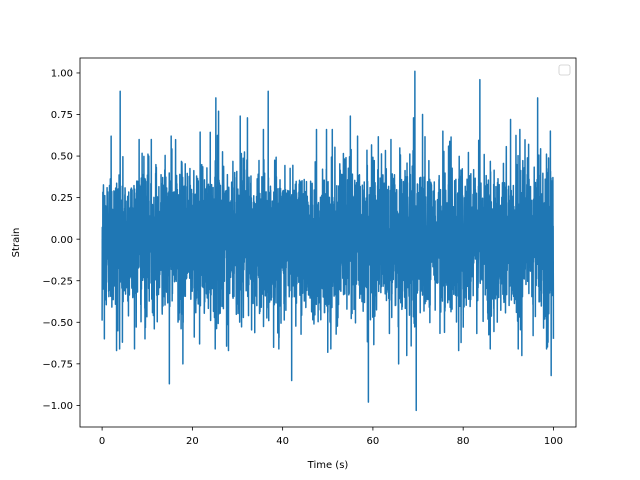 Image resolution: width=640 pixels, height=480 pixels. I want to click on x-tick-label: 100, so click(553, 441).